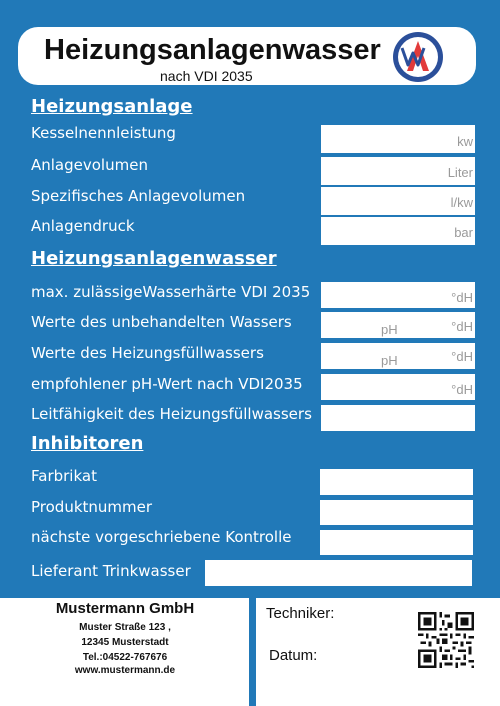  I want to click on label-unbehandeltes-wasser: Werte des unbehandelten Wassers, so click(161, 322).